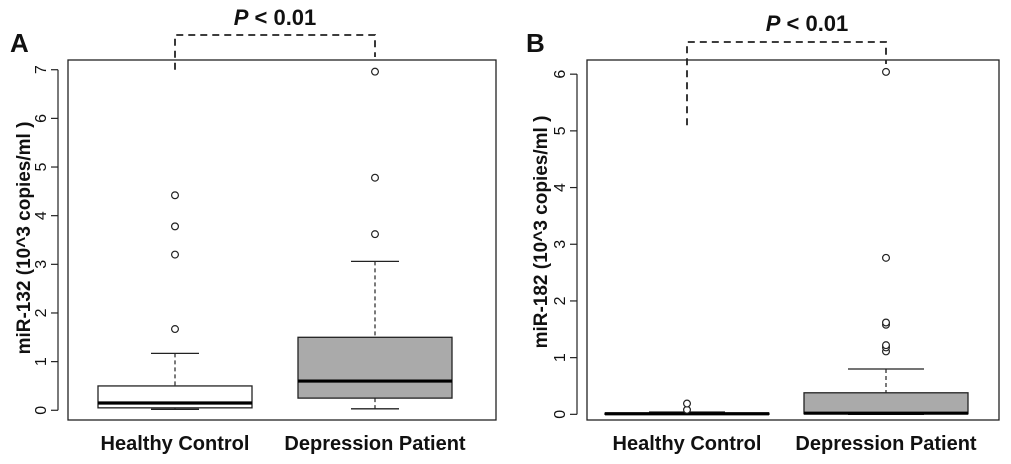  Describe the element at coordinates (24, 238) in the screenshot. I see `y-axis-label-a: miR-132 (10^3 copies/ml )` at that location.